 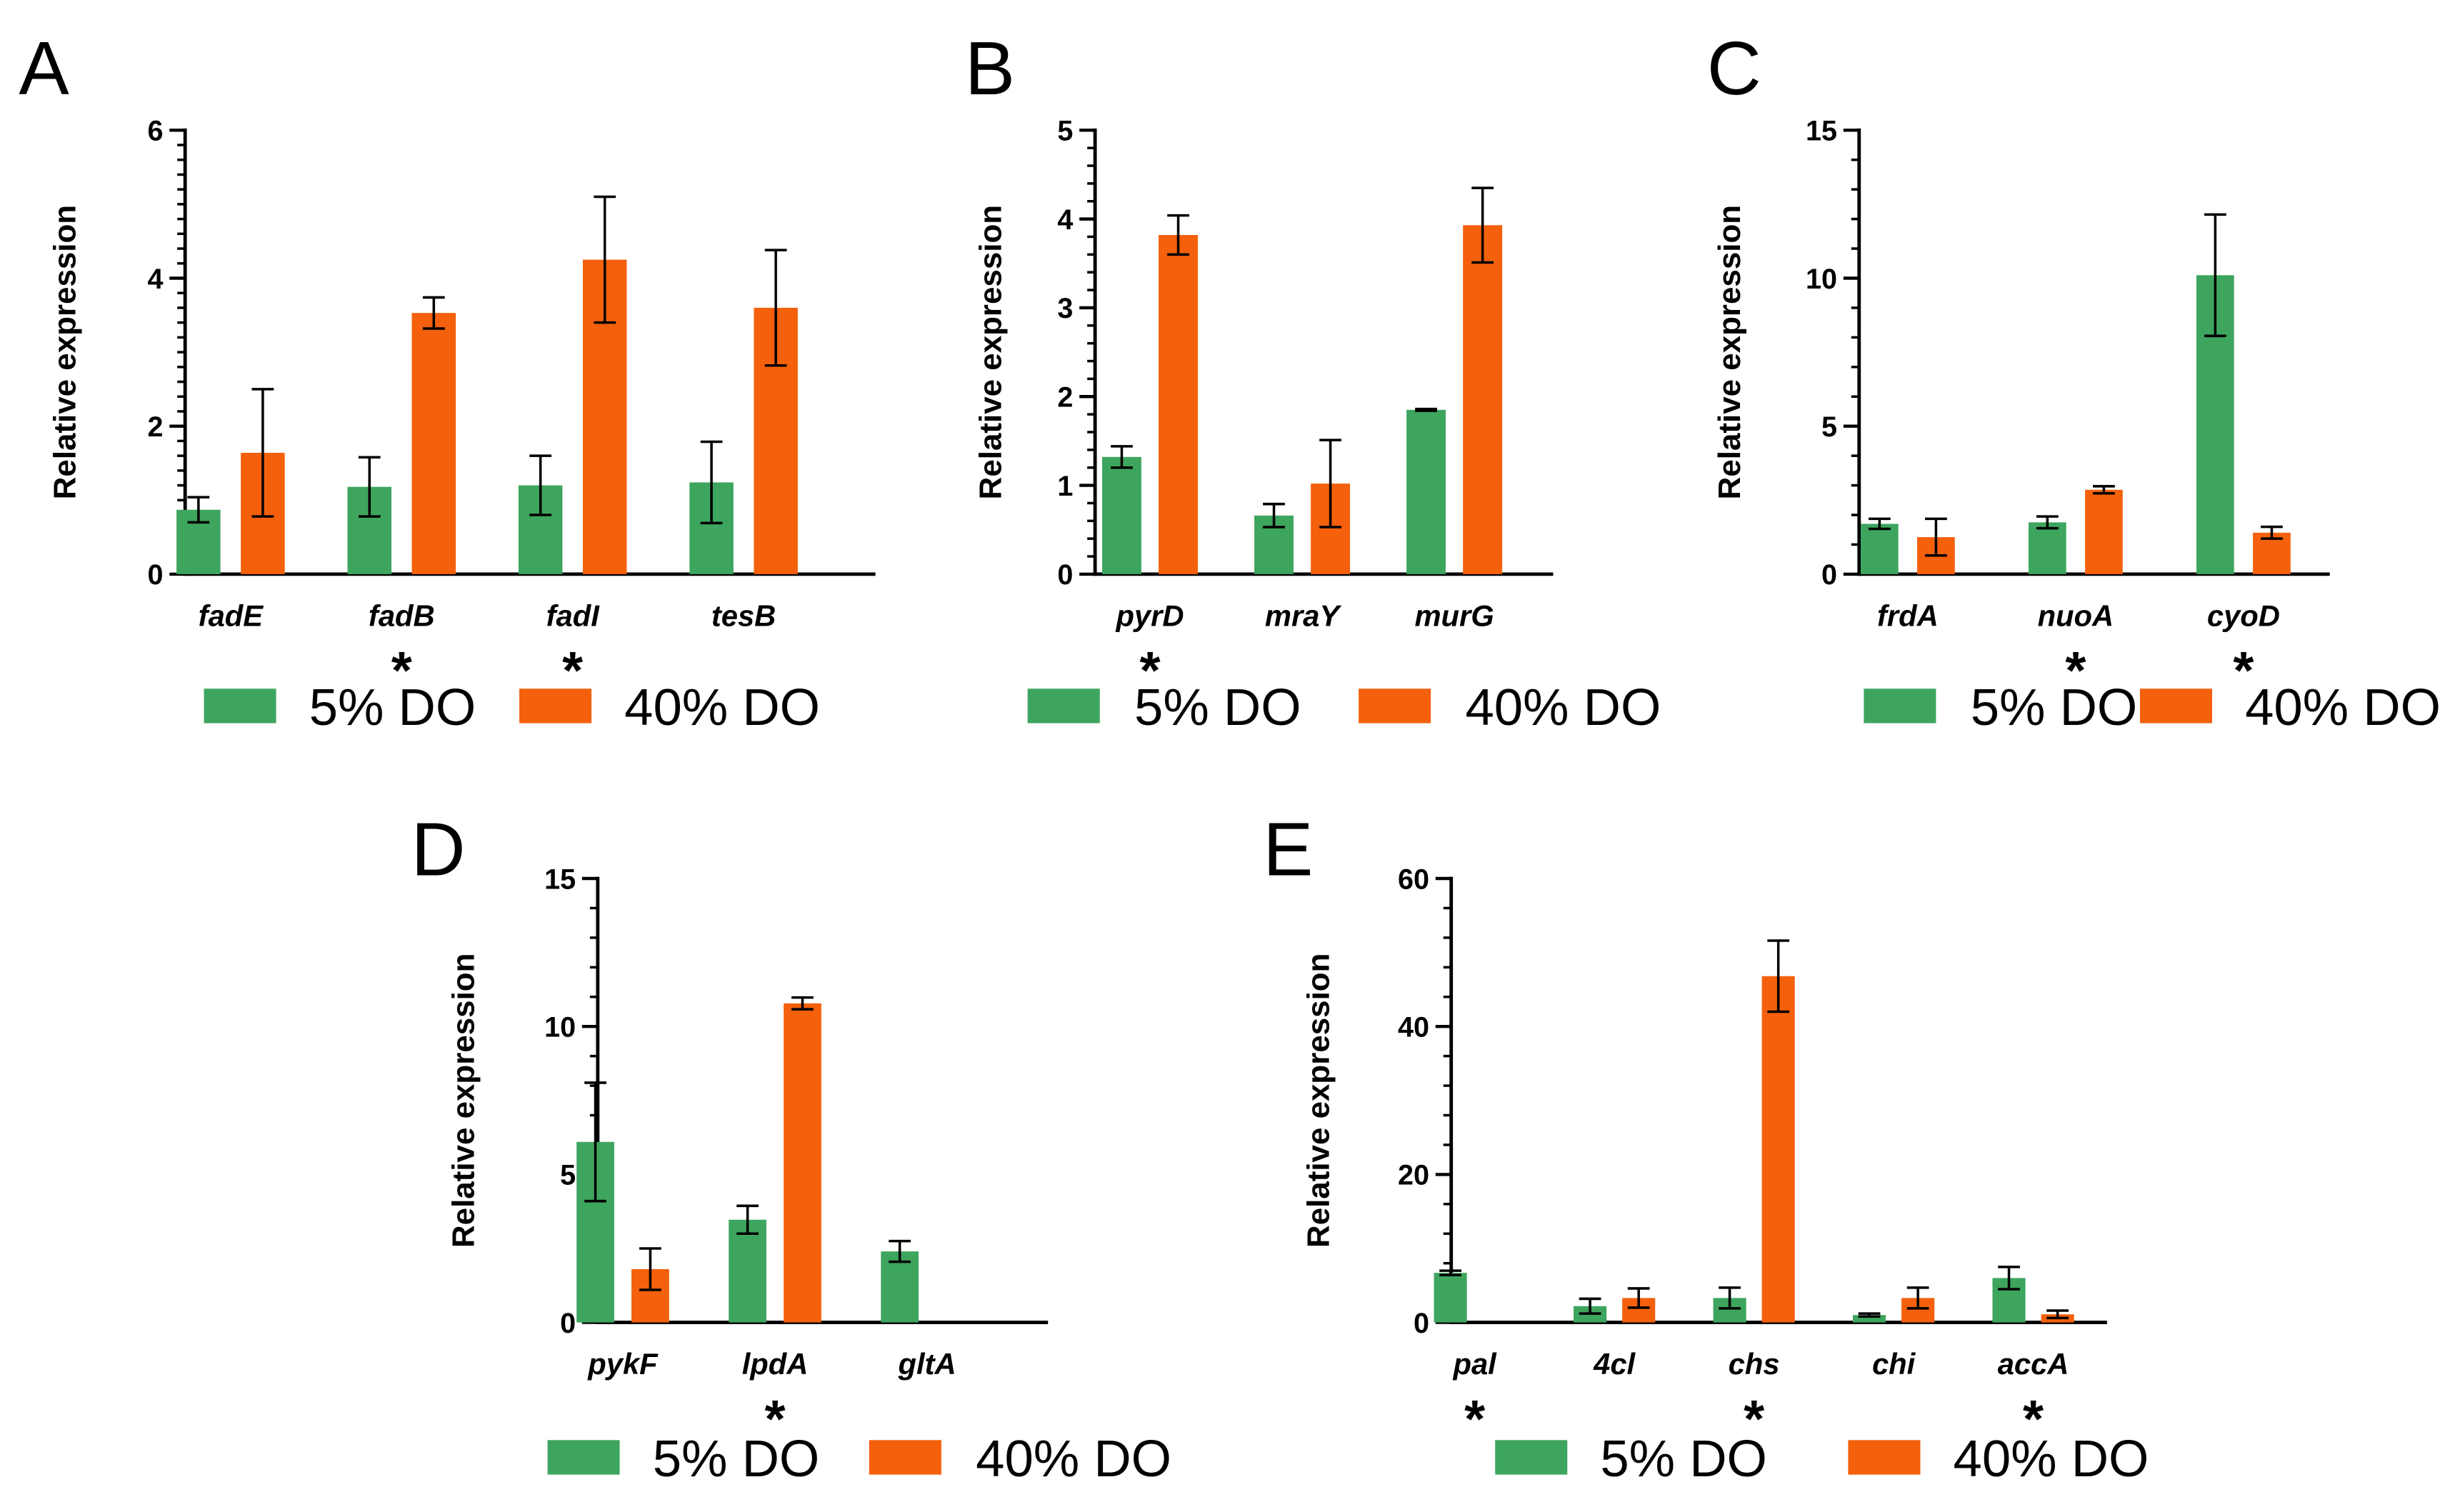 I want to click on panel-letter: B, so click(x=990, y=69).